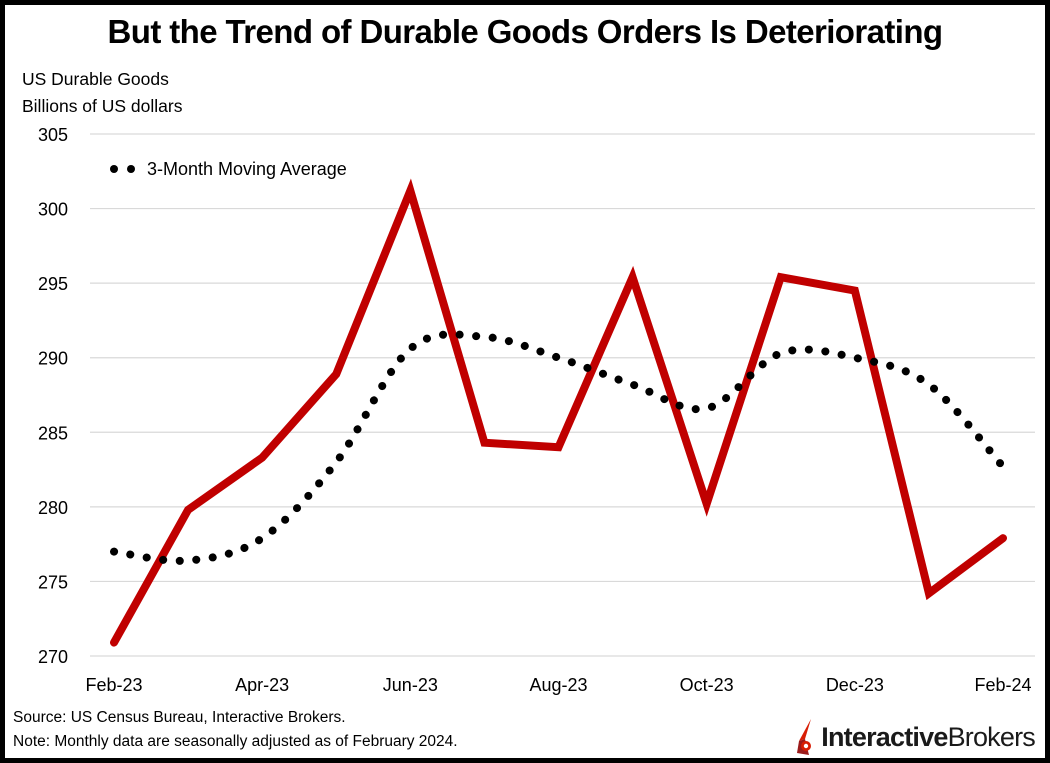 Image resolution: width=1050 pixels, height=763 pixels. What do you see at coordinates (53, 135) in the screenshot?
I see `y-tick-label: 305` at bounding box center [53, 135].